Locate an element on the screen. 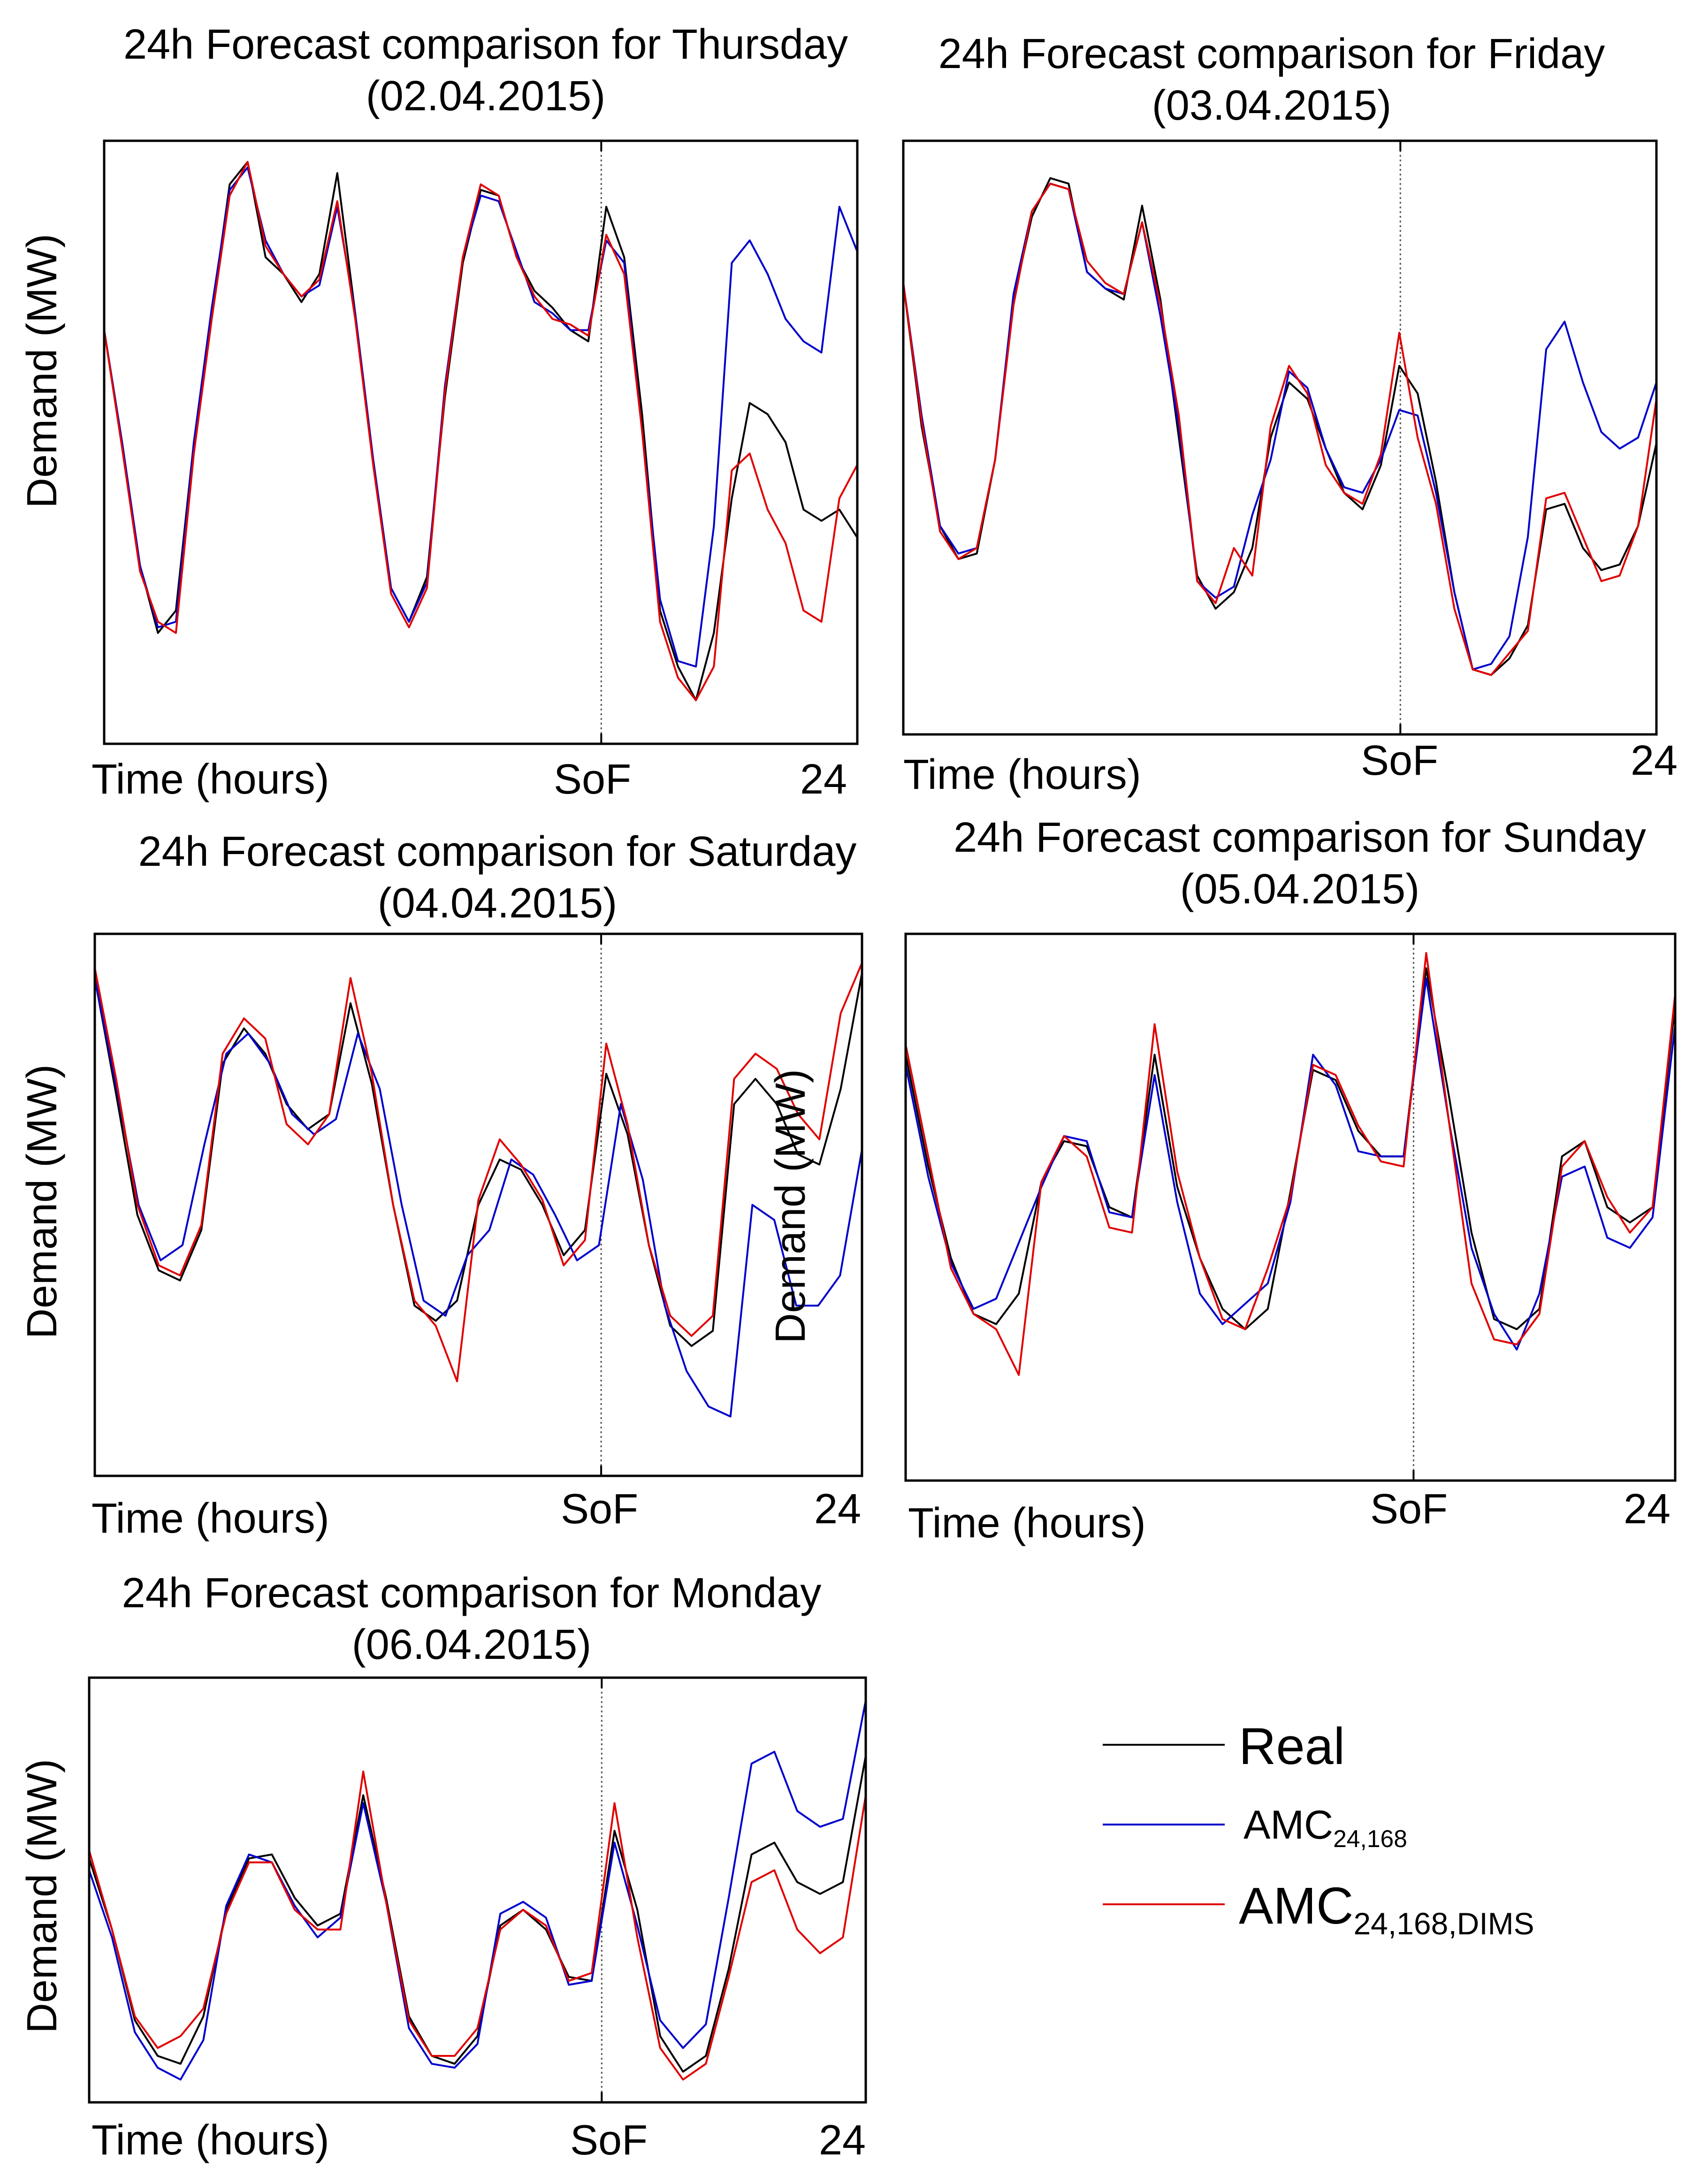 The image size is (1701, 2184). chart-title-date: (03.04.2015) is located at coordinates (1272, 105).